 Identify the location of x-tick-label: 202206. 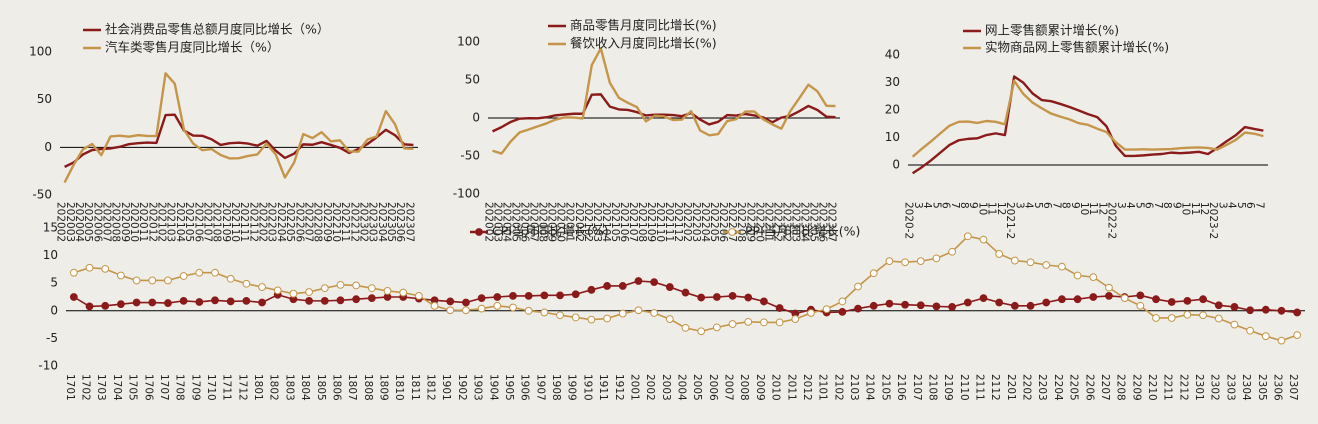
(299, 222).